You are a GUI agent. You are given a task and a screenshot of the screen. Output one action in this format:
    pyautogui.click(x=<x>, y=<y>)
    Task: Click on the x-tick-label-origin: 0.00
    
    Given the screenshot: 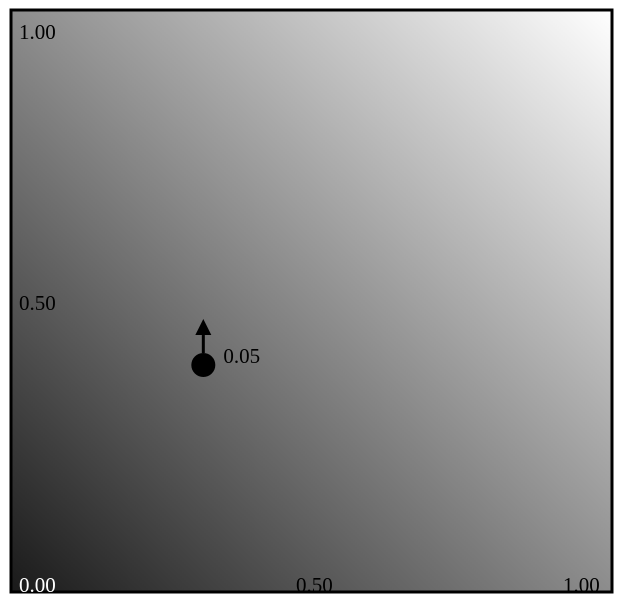 What is the action you would take?
    pyautogui.click(x=37, y=585)
    